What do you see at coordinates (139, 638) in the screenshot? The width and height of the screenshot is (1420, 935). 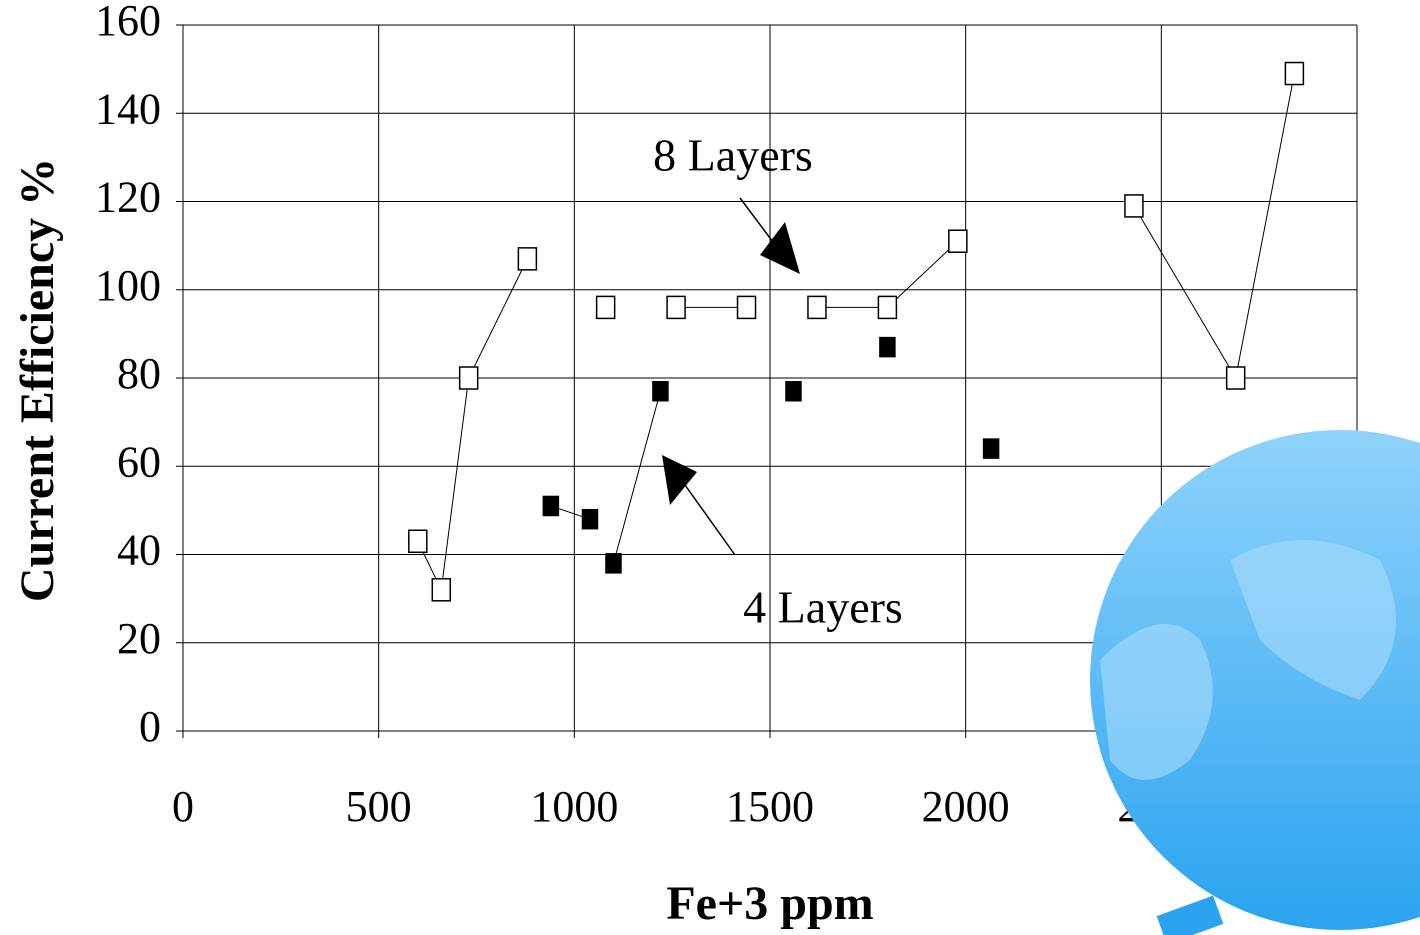 I see `y-tick-label: 20` at bounding box center [139, 638].